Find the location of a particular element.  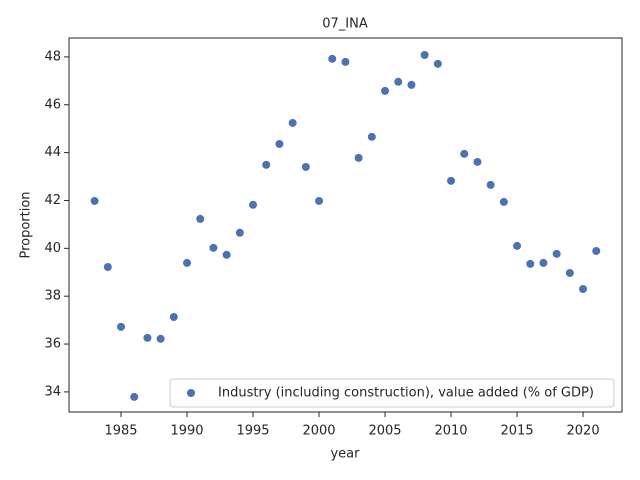

x-tick-label: 1990 is located at coordinates (186, 431).